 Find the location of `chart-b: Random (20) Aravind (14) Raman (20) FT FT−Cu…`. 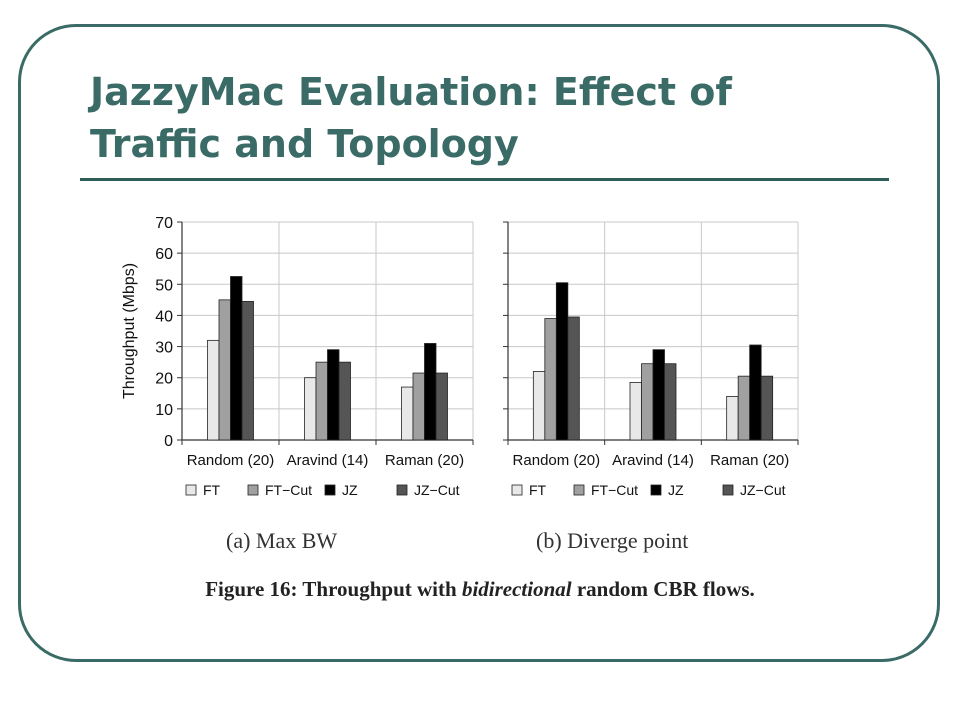

chart-b: Random (20) Aravind (14) Raman (20) FT FT−Cu… is located at coordinates (651, 359).